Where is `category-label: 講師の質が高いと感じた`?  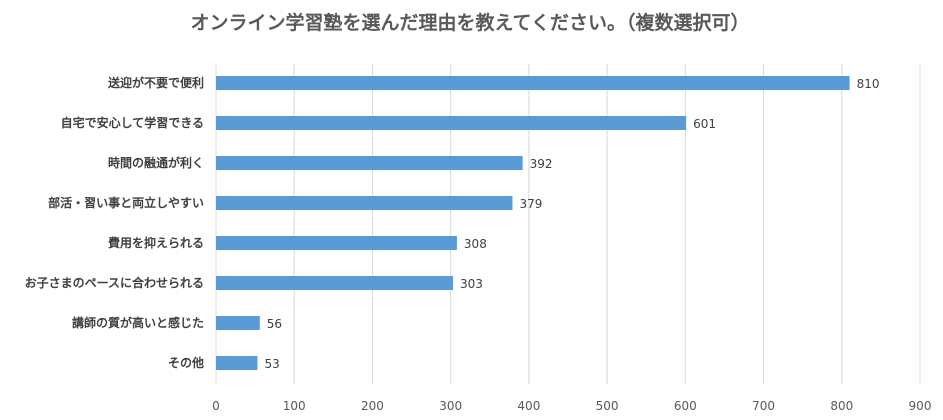
category-label: 講師の質が高いと感じた is located at coordinates (138, 322).